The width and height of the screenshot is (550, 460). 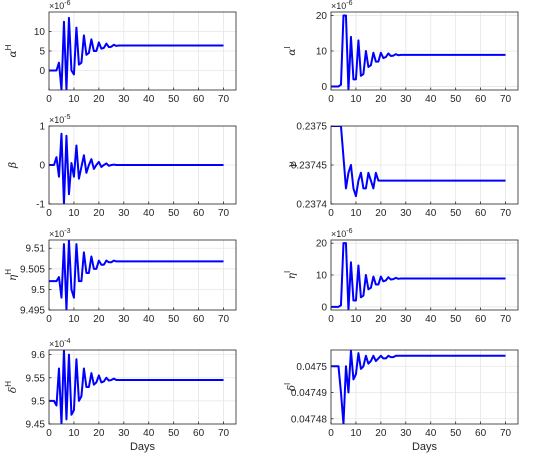 I want to click on y-exponent-label: ×10⁻⁴, so click(x=60, y=343).